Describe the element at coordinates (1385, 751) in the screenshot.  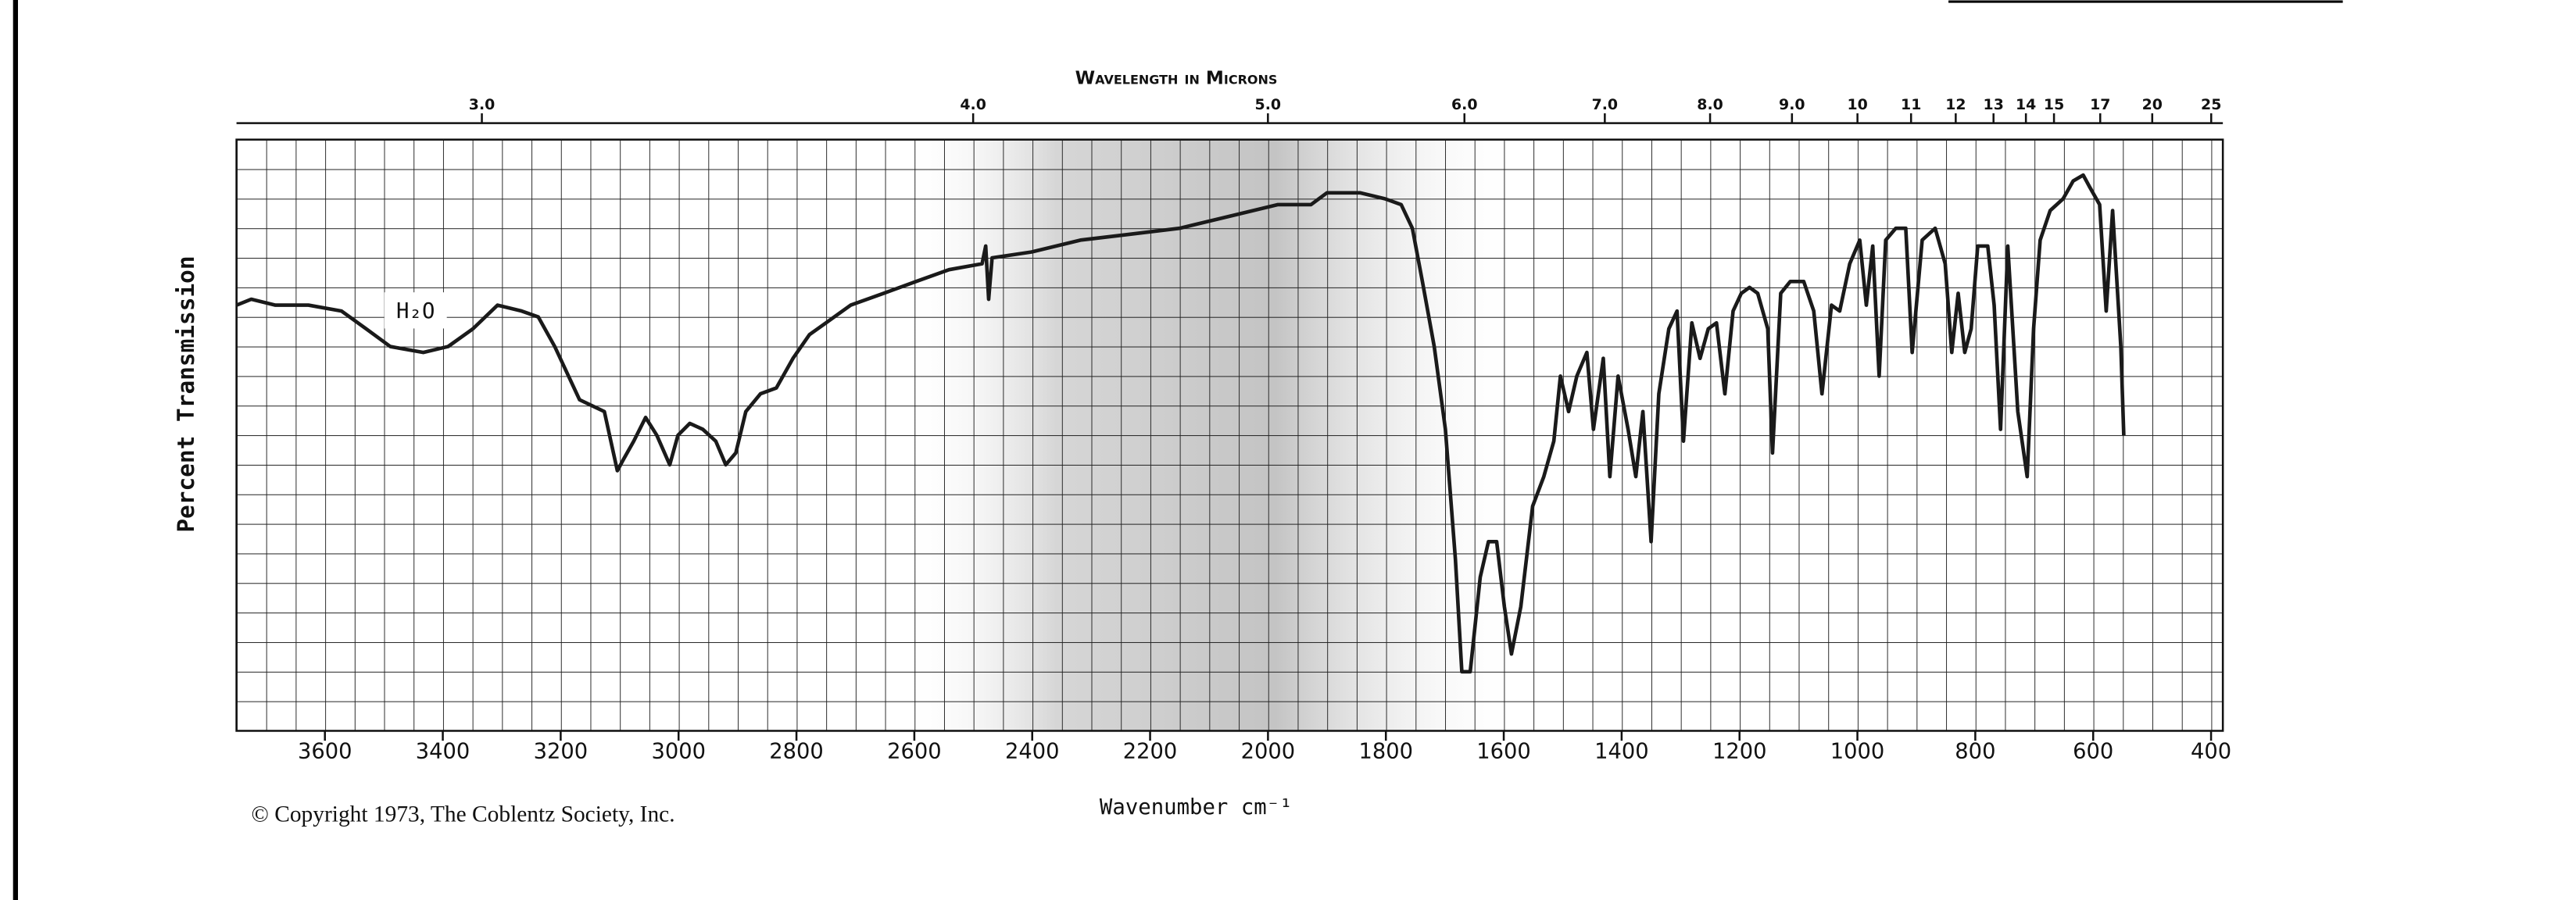
I see `x-tick-label: 1800` at that location.